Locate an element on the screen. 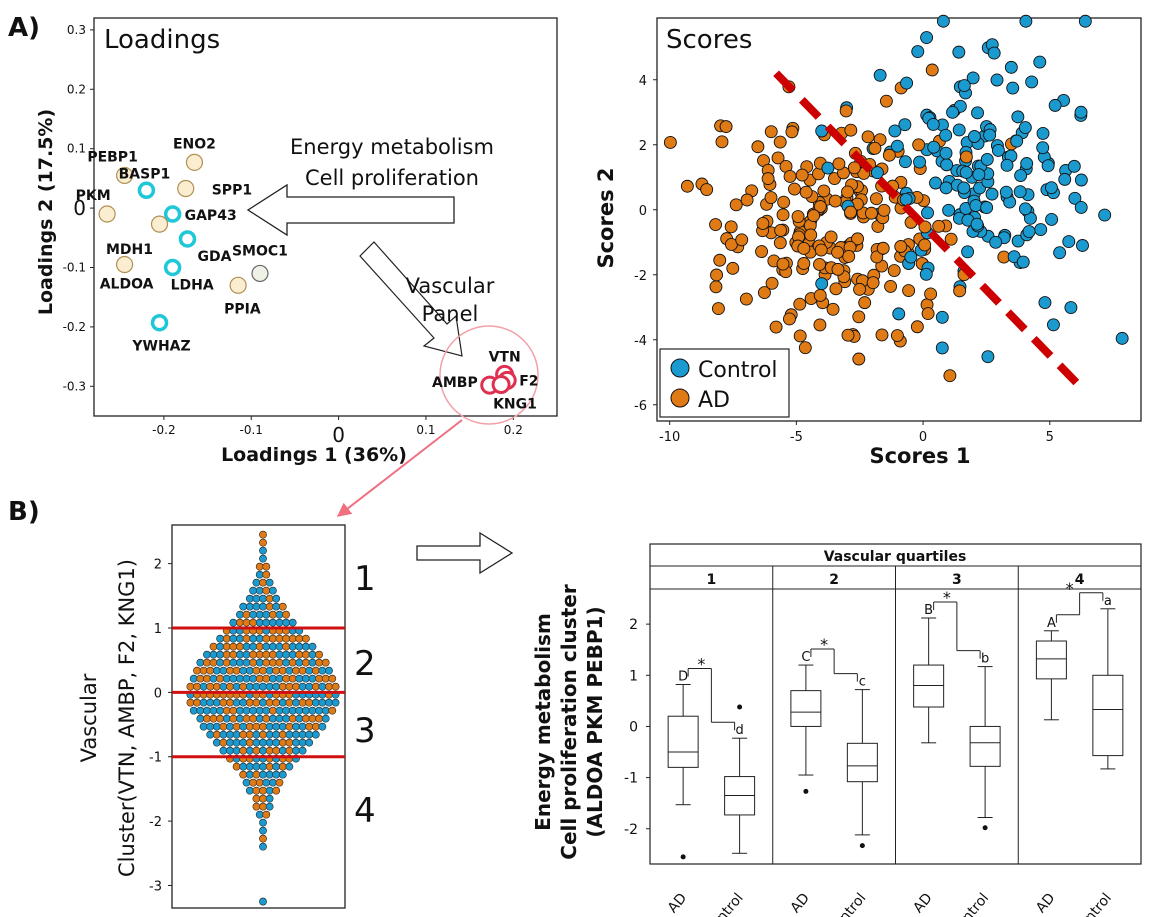  significance-star: * is located at coordinates (1070, 588).